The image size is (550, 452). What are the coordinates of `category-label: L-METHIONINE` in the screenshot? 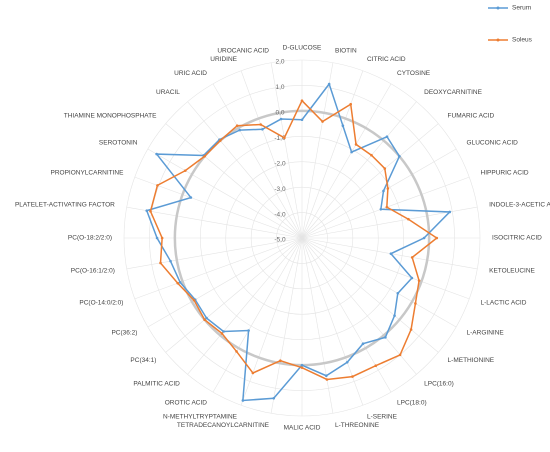 It's located at (471, 360).